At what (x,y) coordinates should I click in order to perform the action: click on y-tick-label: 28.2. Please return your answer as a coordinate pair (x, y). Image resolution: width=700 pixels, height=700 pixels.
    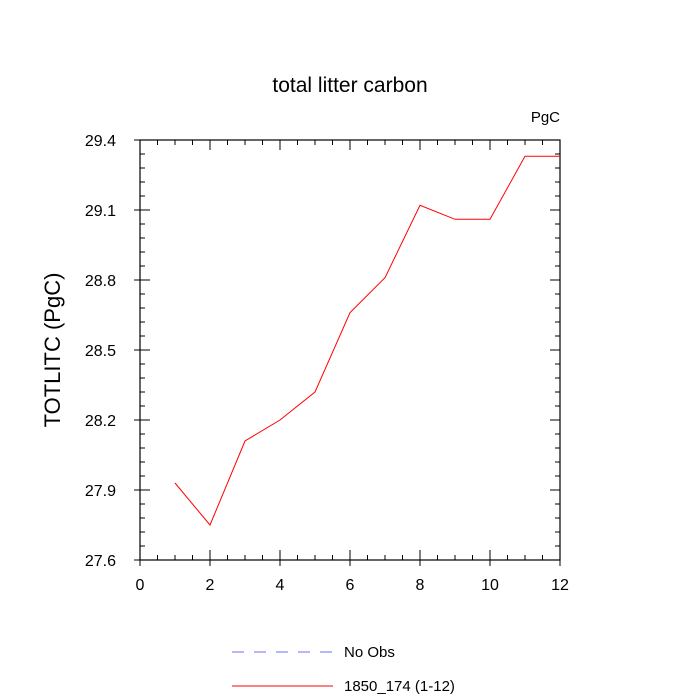
    Looking at the image, I should click on (100, 421).